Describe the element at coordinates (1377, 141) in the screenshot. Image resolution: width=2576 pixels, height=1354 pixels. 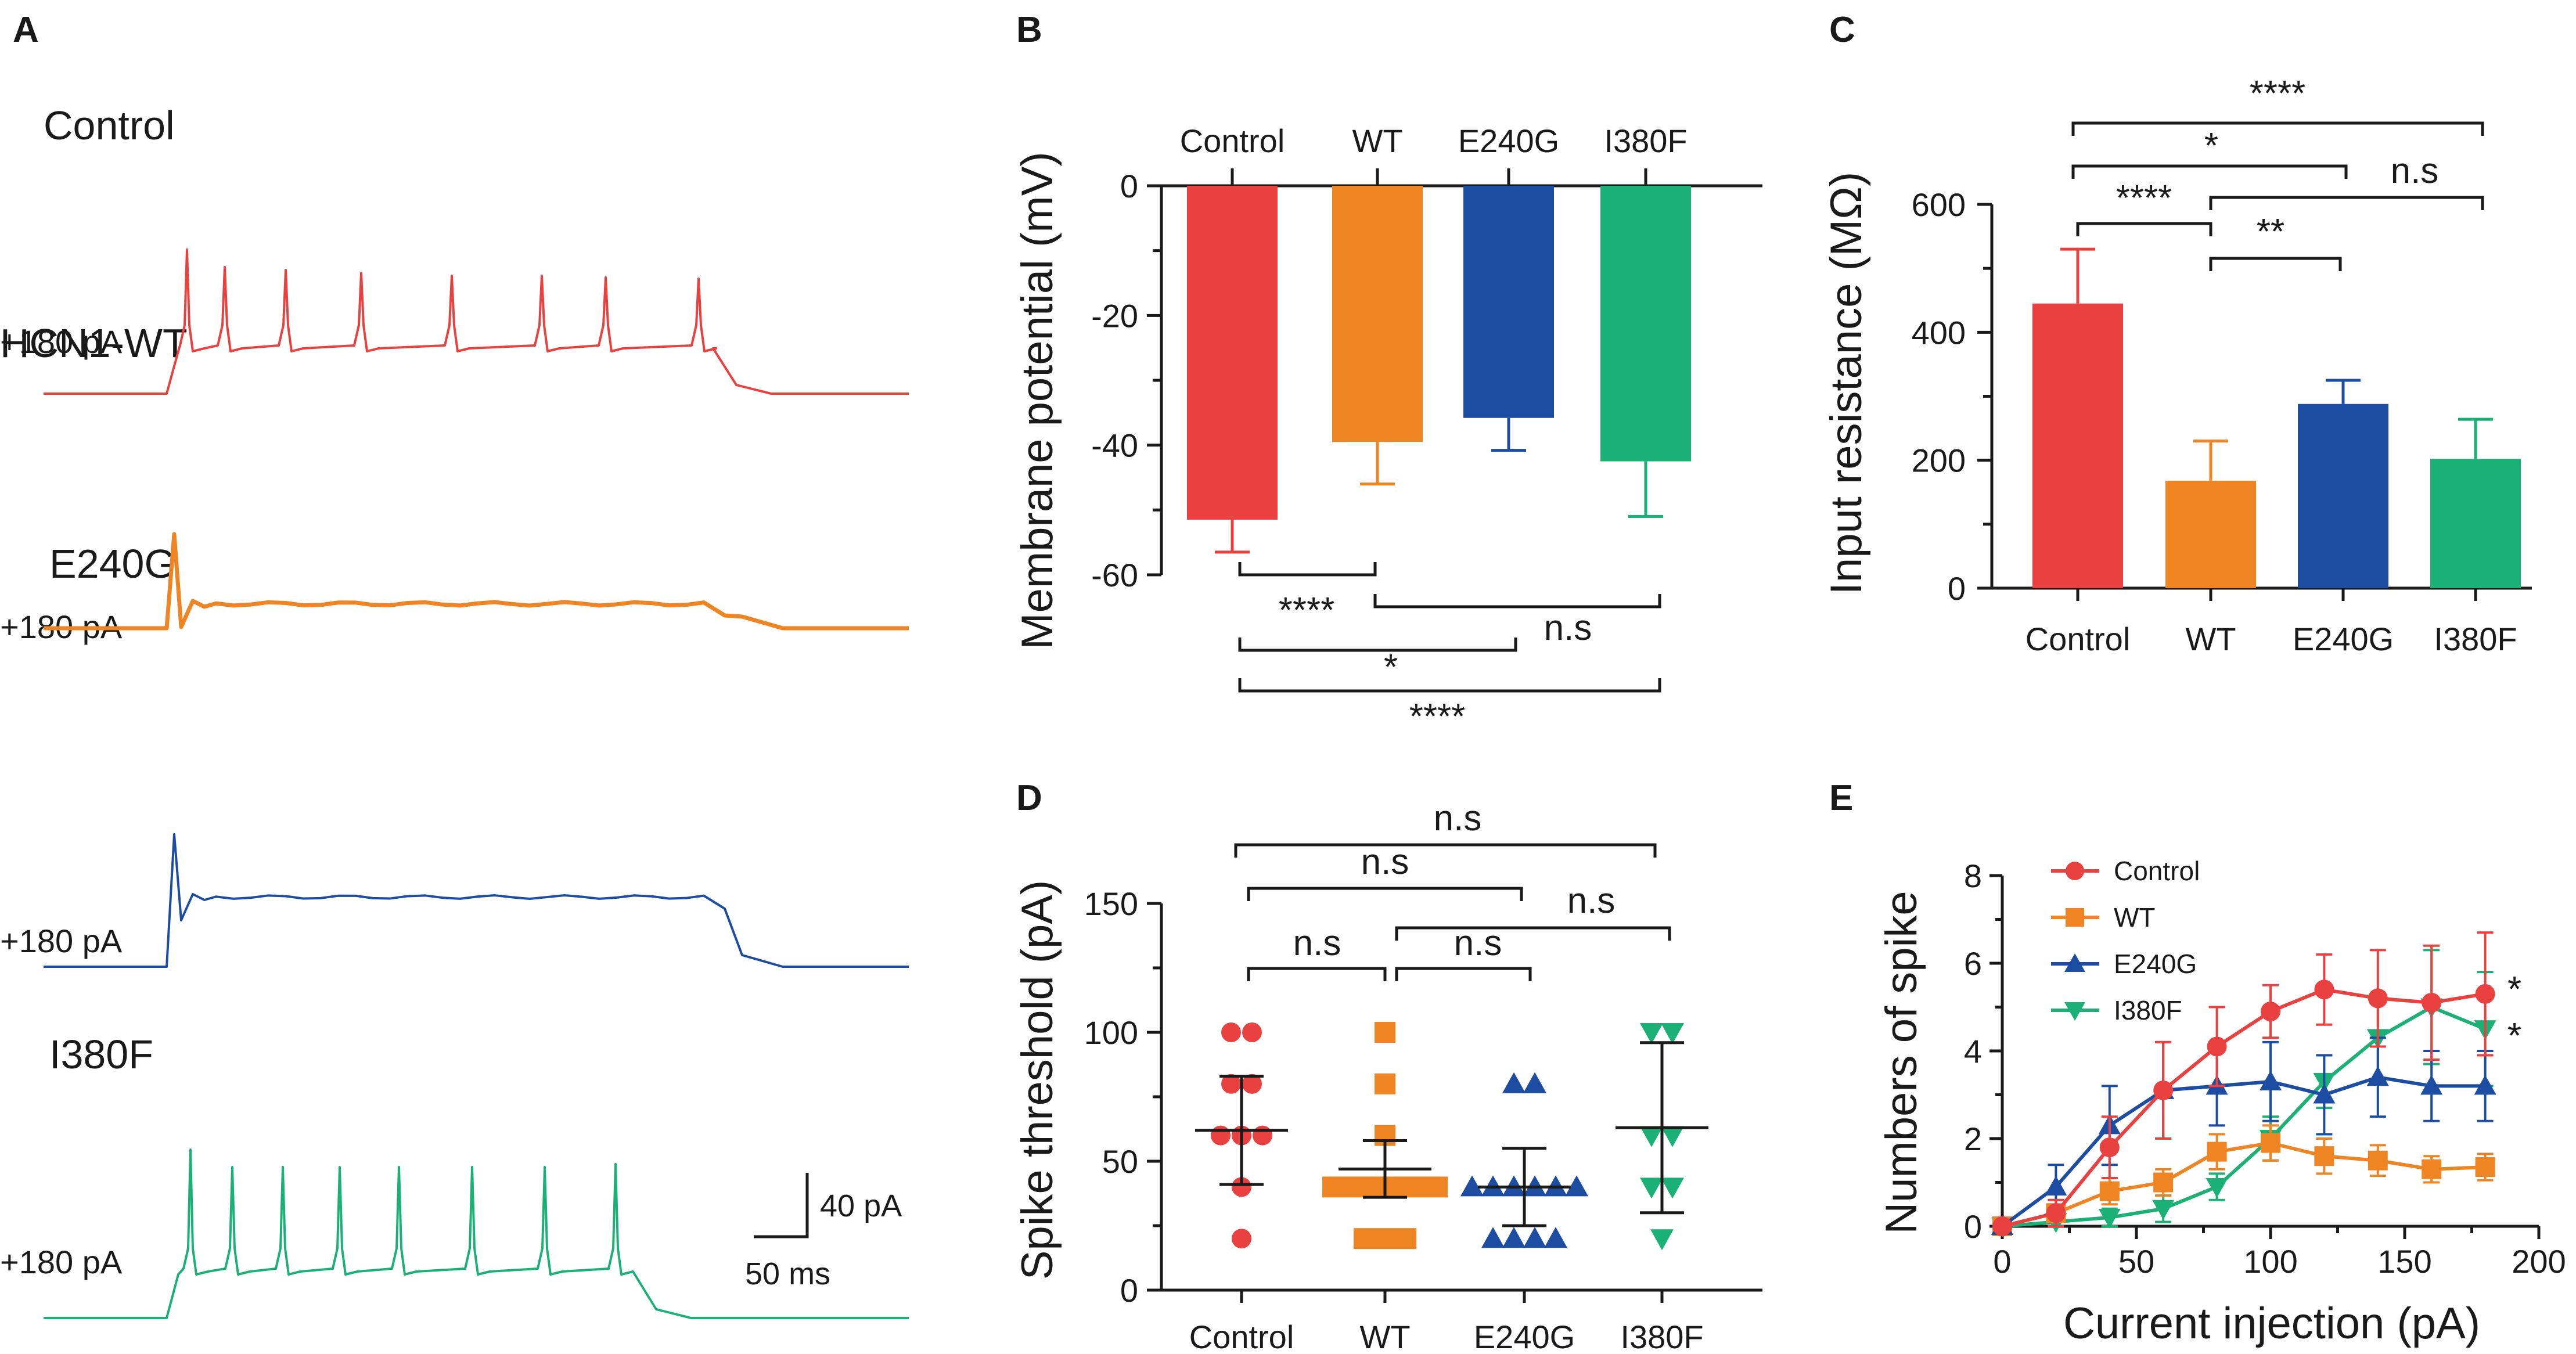
I see `panel-b-xtick-label-wt: WT` at that location.